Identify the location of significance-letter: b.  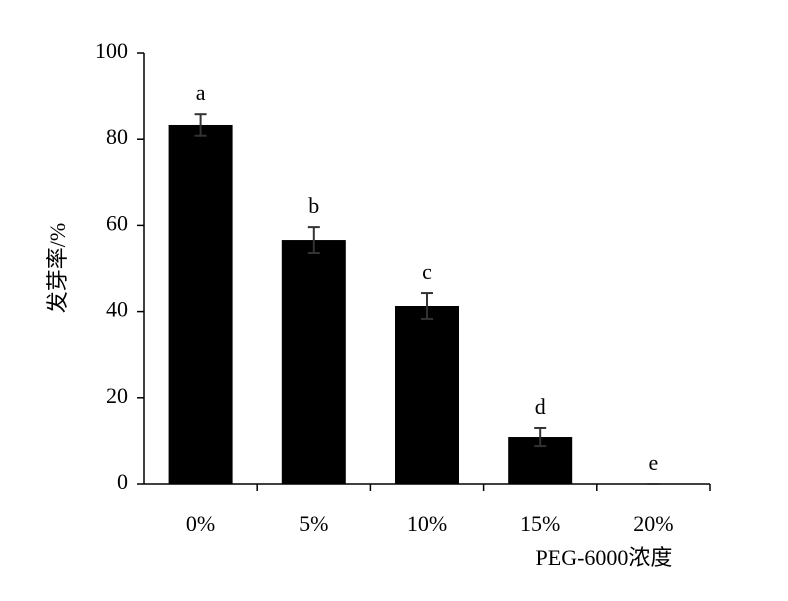
(313, 205).